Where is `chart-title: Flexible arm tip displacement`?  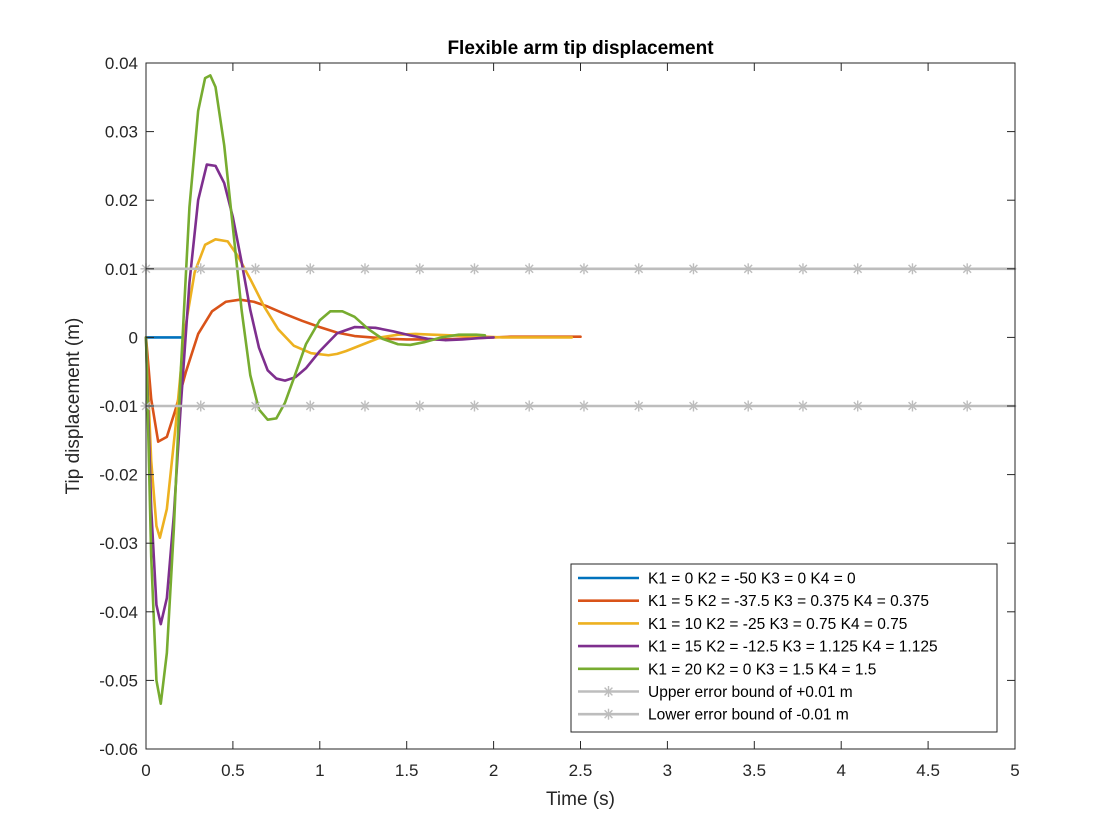
chart-title: Flexible arm tip displacement is located at coordinates (580, 48).